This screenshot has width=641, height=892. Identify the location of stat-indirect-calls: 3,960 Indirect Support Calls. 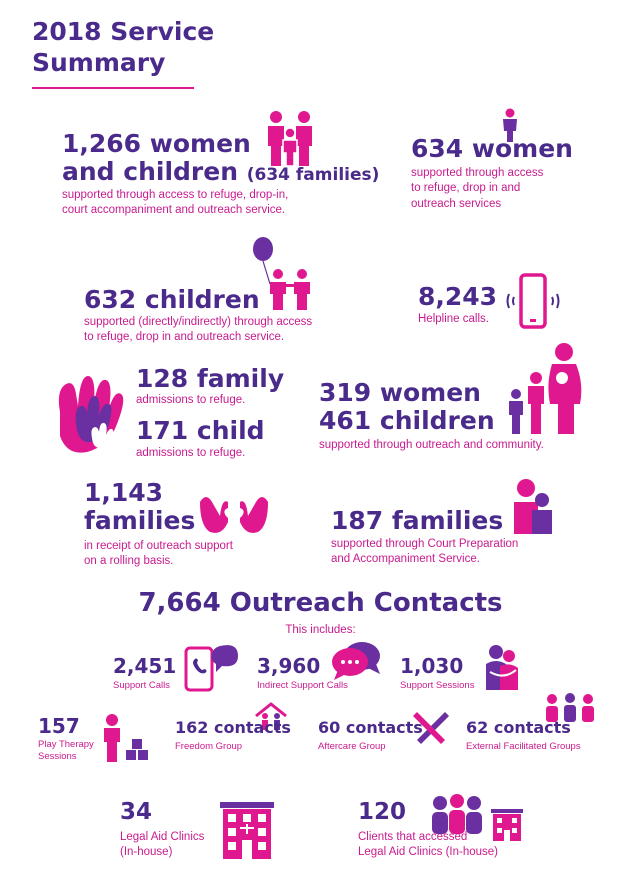
(302, 674).